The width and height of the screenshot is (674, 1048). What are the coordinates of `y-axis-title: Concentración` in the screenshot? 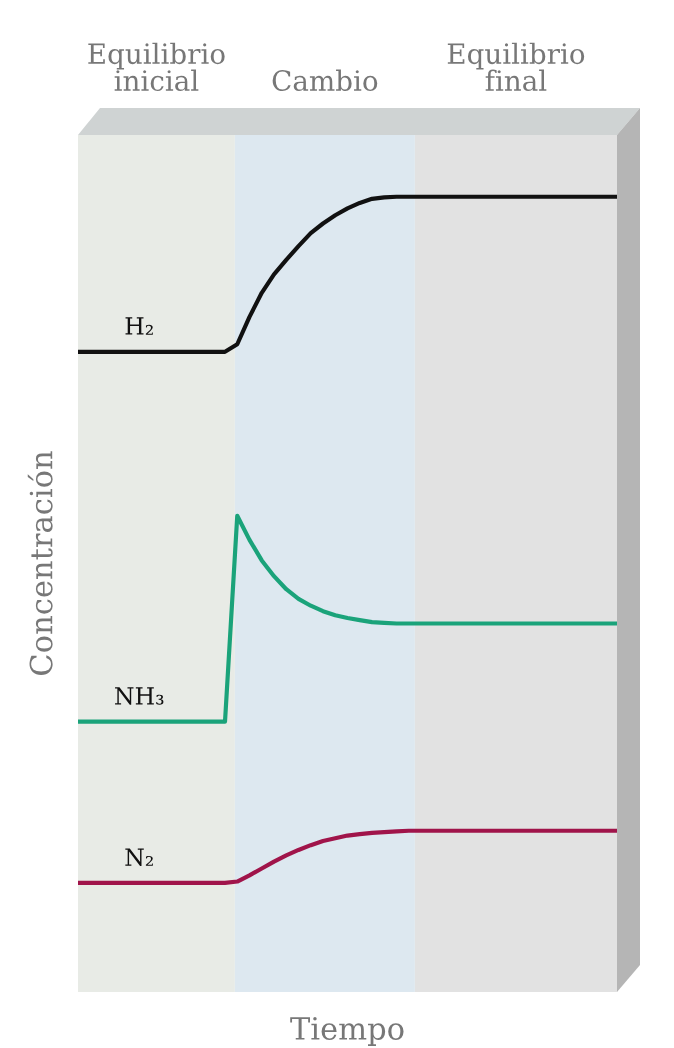 It's located at (40, 563).